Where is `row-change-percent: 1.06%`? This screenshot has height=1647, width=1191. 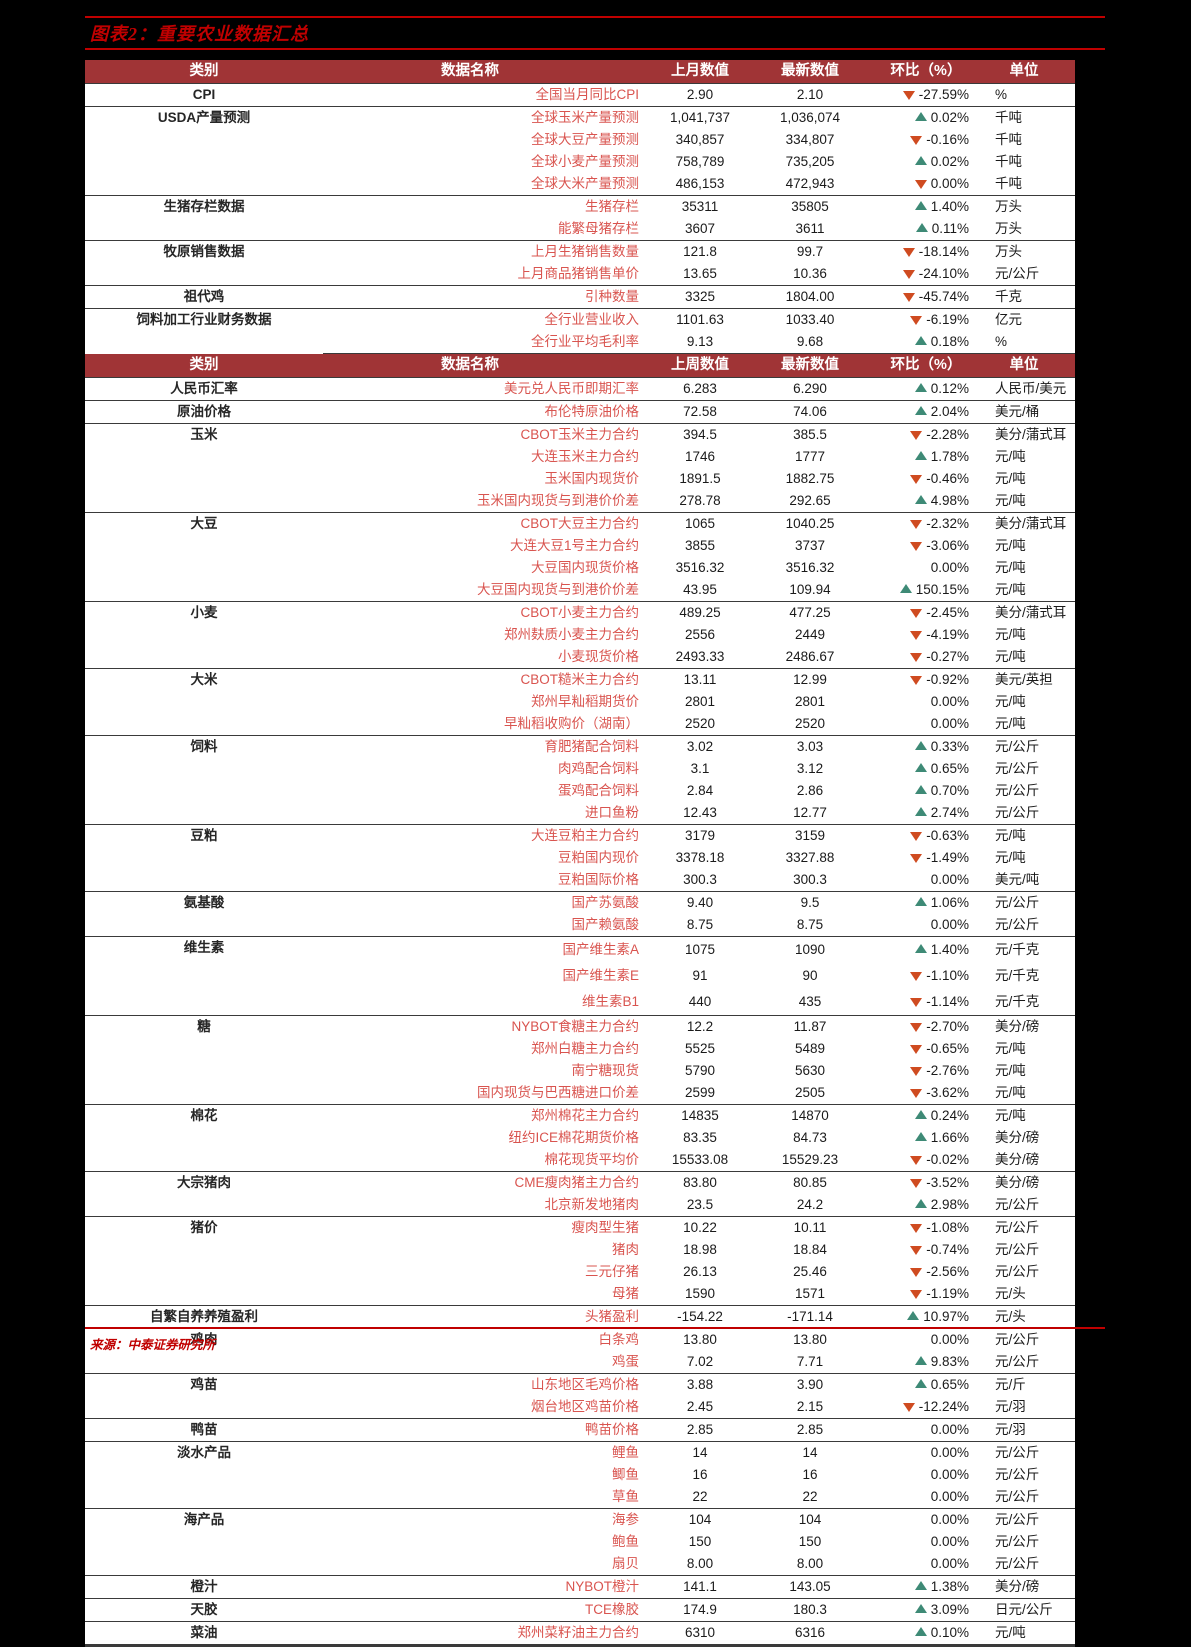
row-change-percent: 1.06% is located at coordinates (926, 902).